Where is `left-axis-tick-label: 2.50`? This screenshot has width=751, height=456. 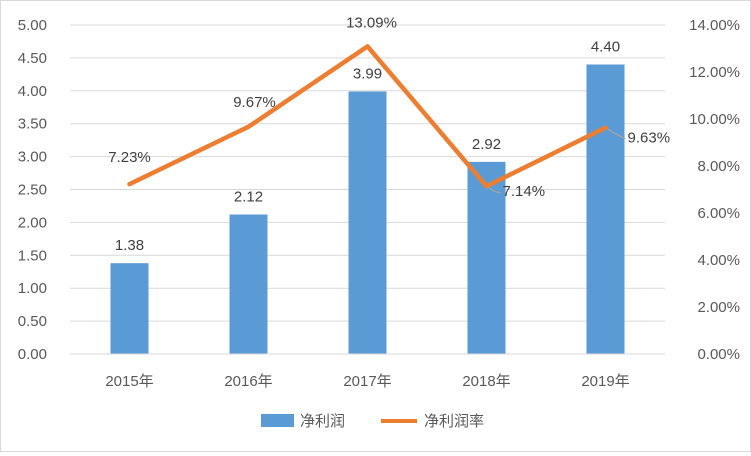 left-axis-tick-label: 2.50 is located at coordinates (32, 190).